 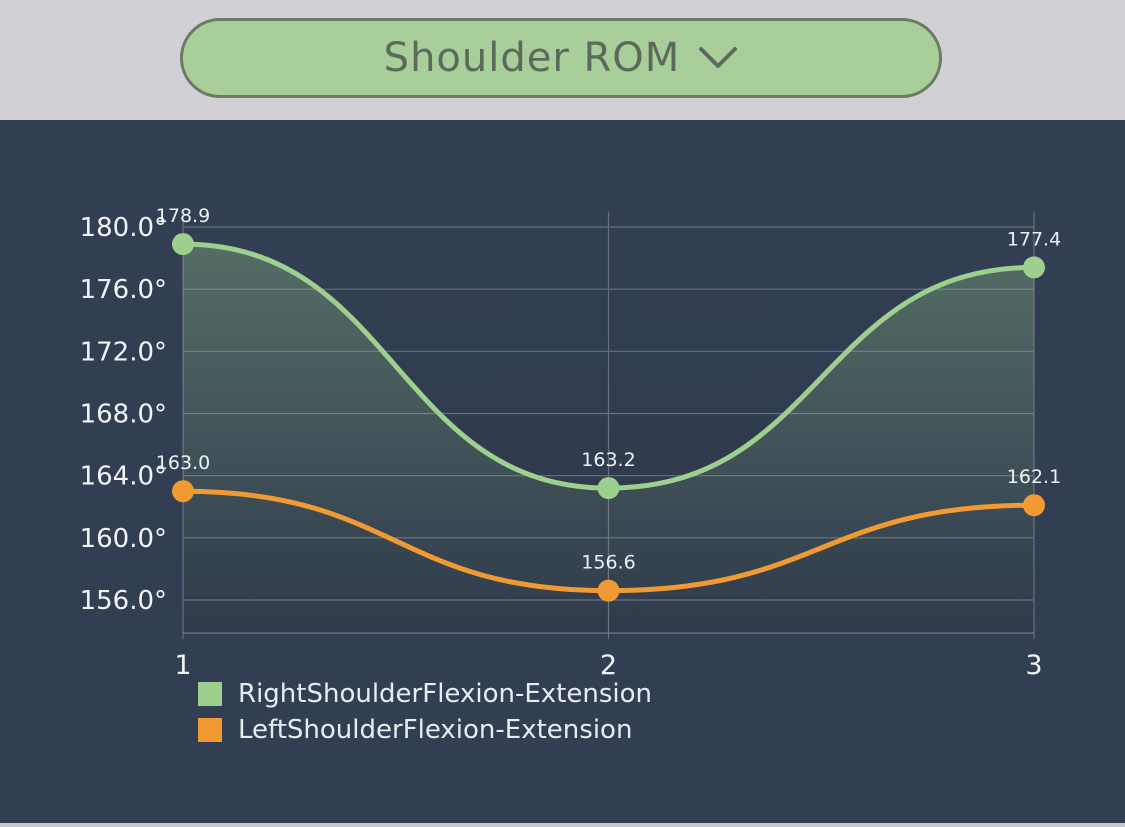 What do you see at coordinates (608, 665) in the screenshot?
I see `x-tick-label: 2` at bounding box center [608, 665].